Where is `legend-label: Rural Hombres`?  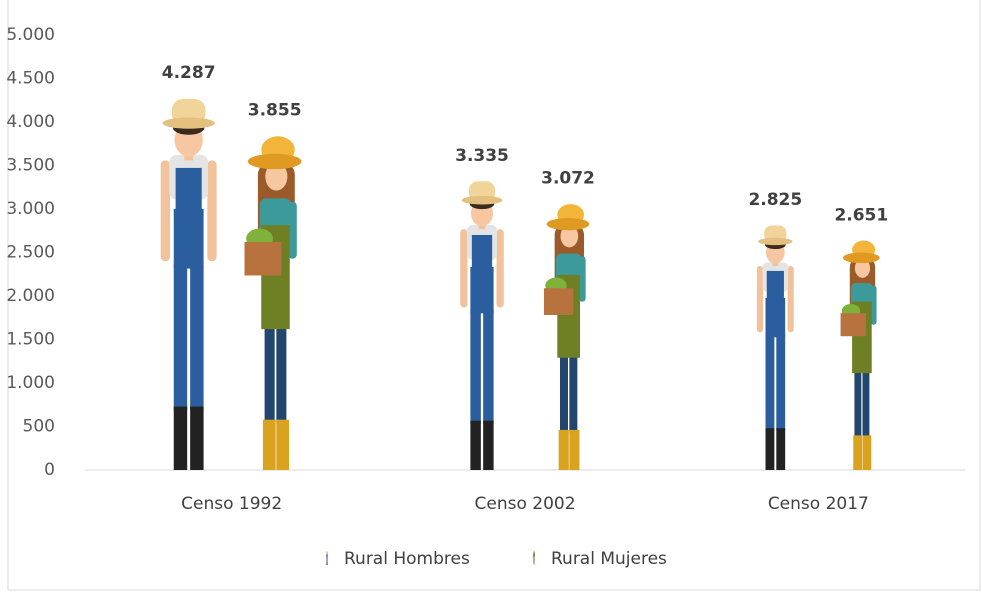
legend-label: Rural Hombres is located at coordinates (407, 559).